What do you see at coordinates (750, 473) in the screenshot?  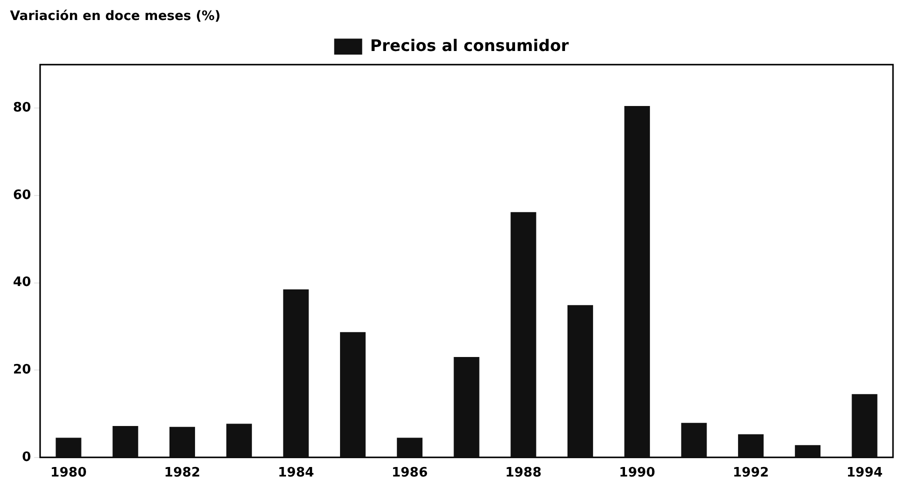 I see `x-tick-label: 1992` at bounding box center [750, 473].